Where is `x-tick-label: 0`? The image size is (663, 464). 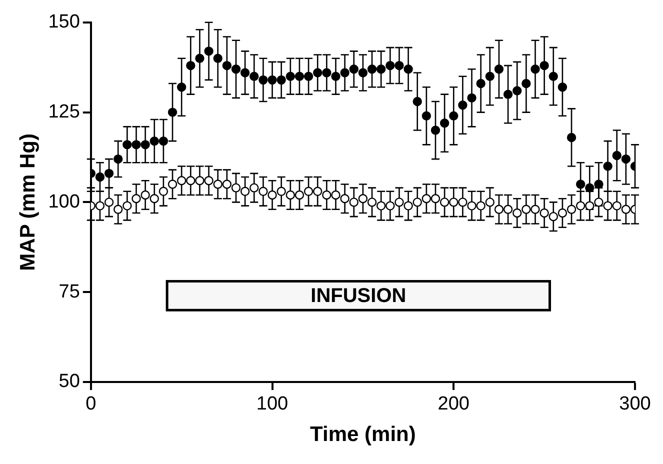 x-tick-label: 0 is located at coordinates (91, 404).